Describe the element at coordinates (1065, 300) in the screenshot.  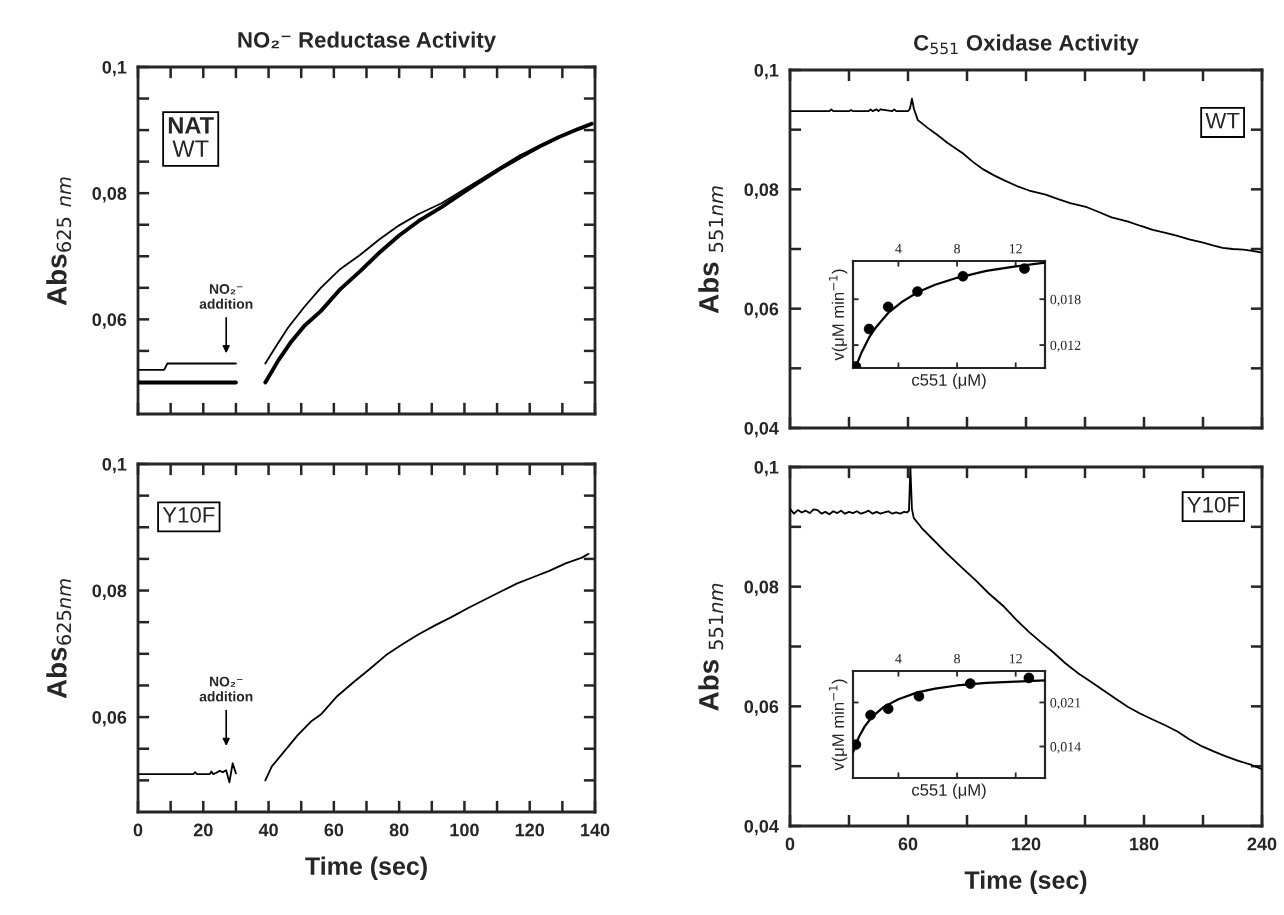
I see `y-tick-label: 0,018` at that location.